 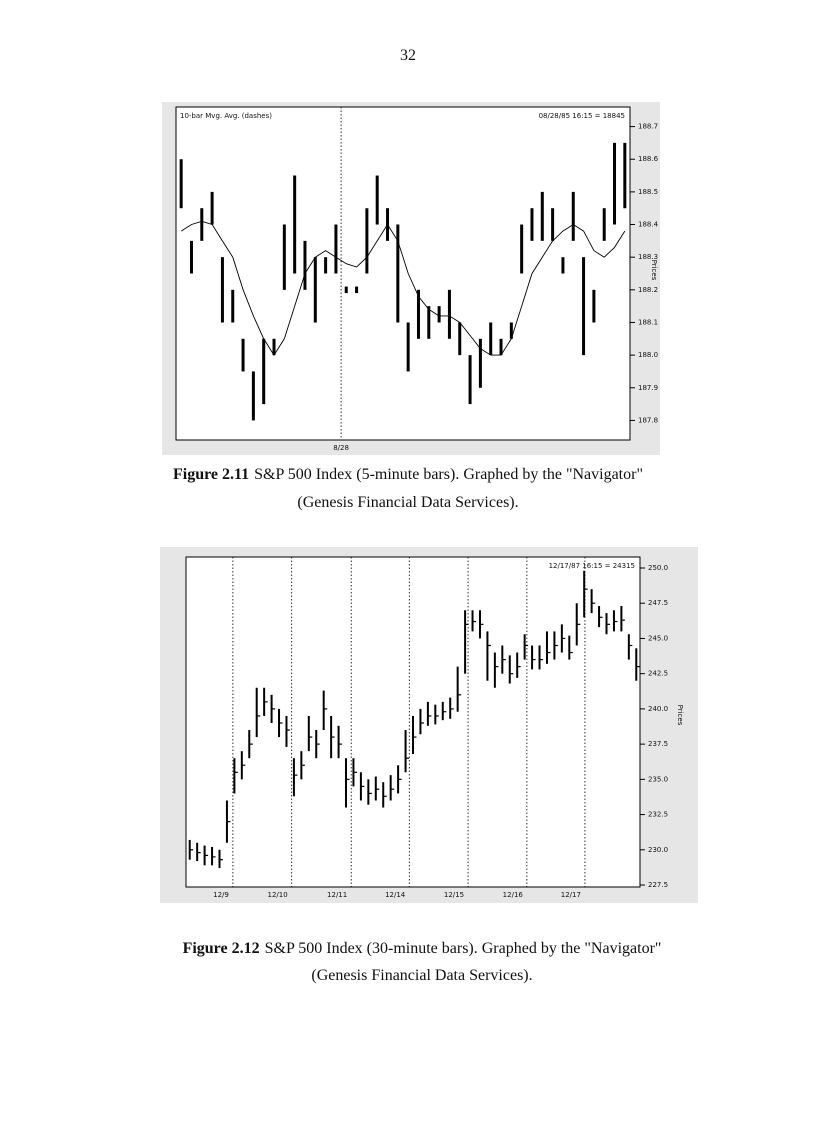 I want to click on y-tick-label: 188.6, so click(x=648, y=159).